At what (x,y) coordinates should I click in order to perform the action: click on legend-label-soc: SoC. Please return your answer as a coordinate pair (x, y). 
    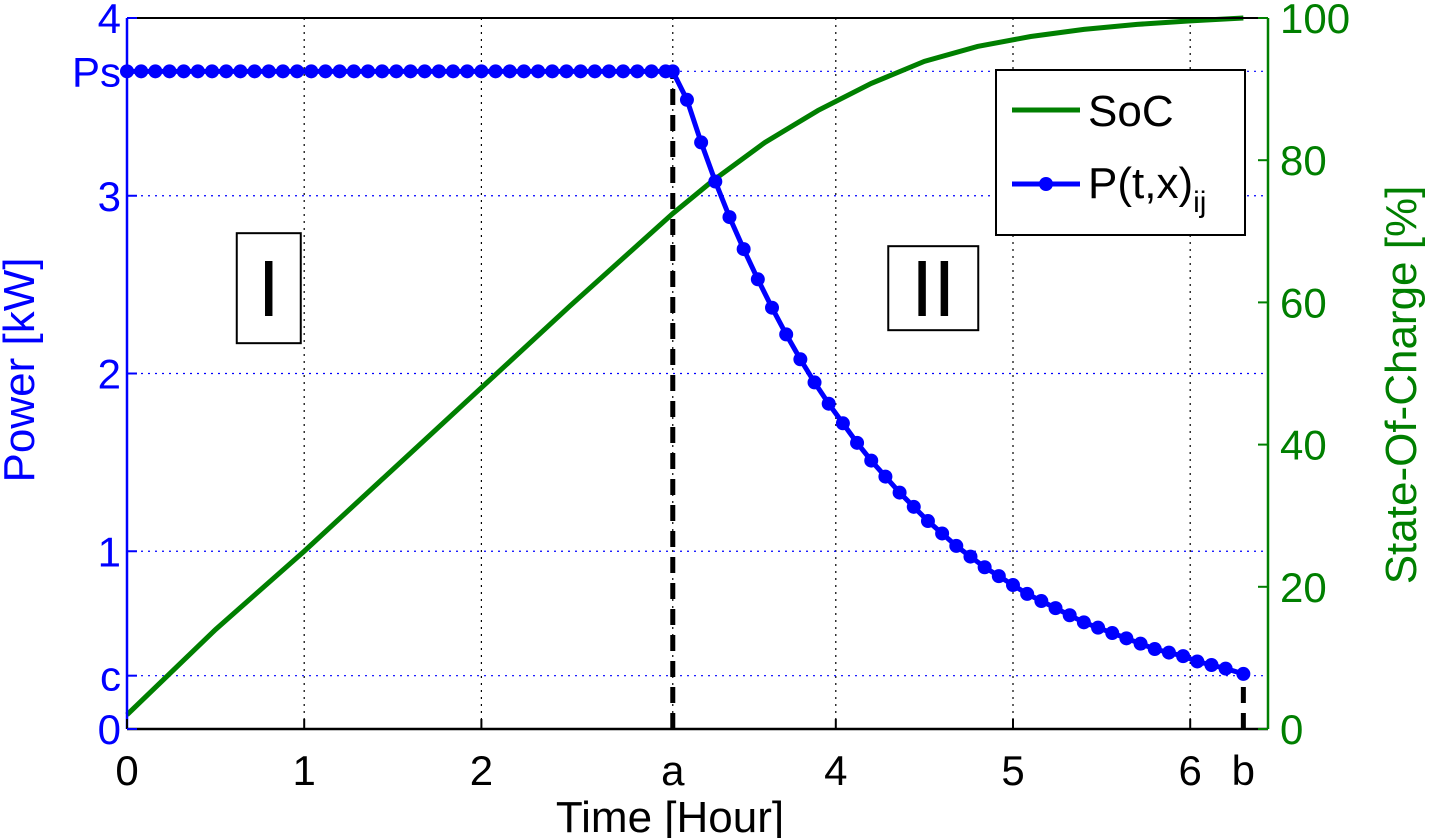
    Looking at the image, I should click on (1131, 111).